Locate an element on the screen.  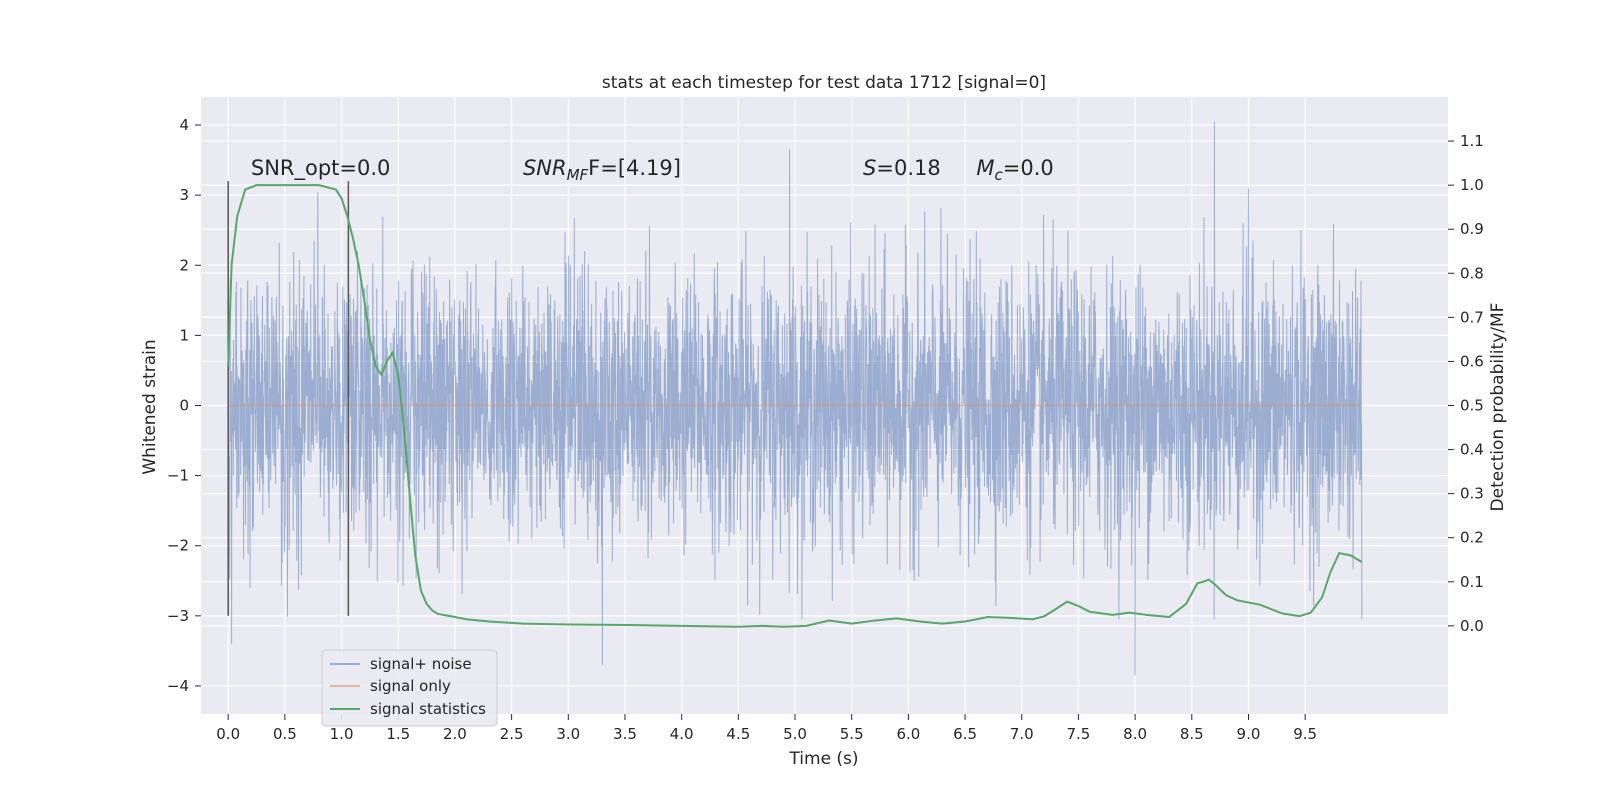
x-tick-label-10: 5.0 is located at coordinates (795, 734).